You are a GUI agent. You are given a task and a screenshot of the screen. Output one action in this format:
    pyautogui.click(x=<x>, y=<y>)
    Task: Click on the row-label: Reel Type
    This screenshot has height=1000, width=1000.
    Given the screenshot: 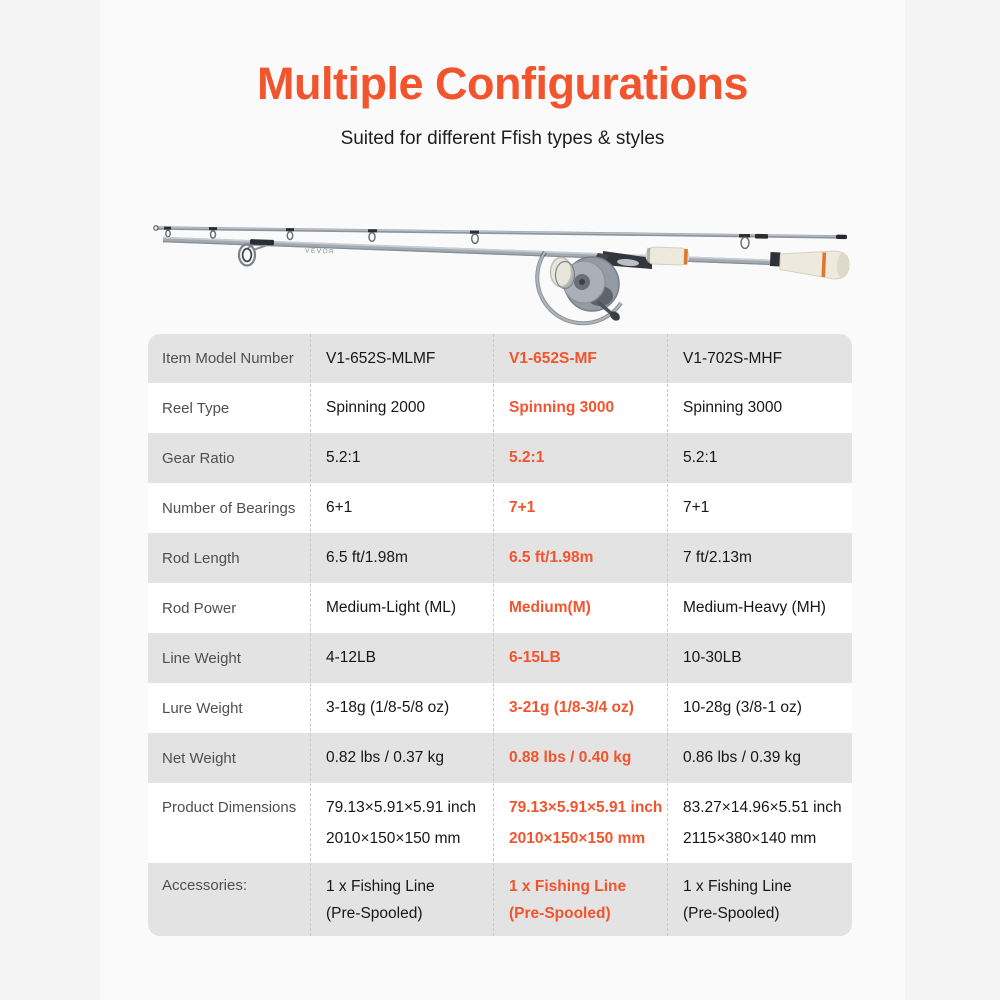 What is the action you would take?
    pyautogui.click(x=196, y=408)
    